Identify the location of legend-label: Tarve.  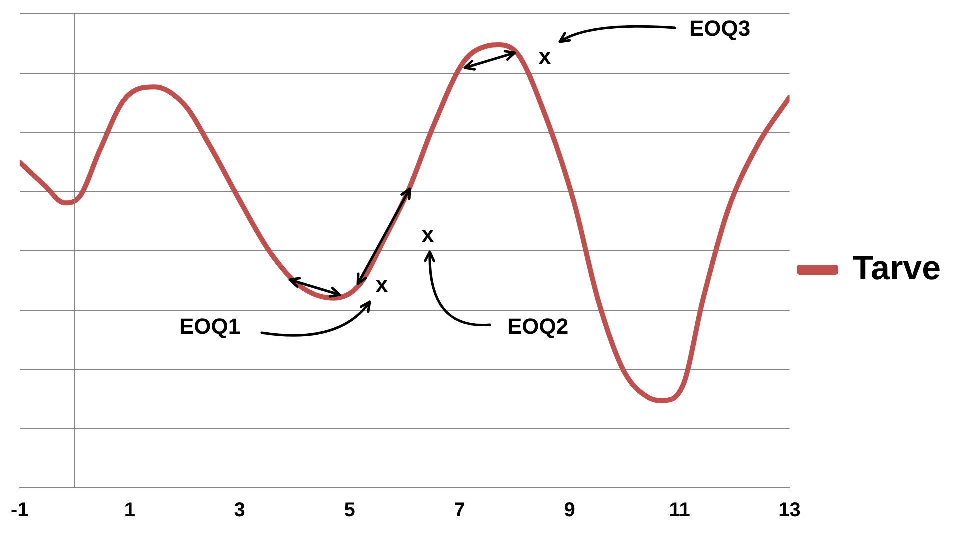
(897, 268).